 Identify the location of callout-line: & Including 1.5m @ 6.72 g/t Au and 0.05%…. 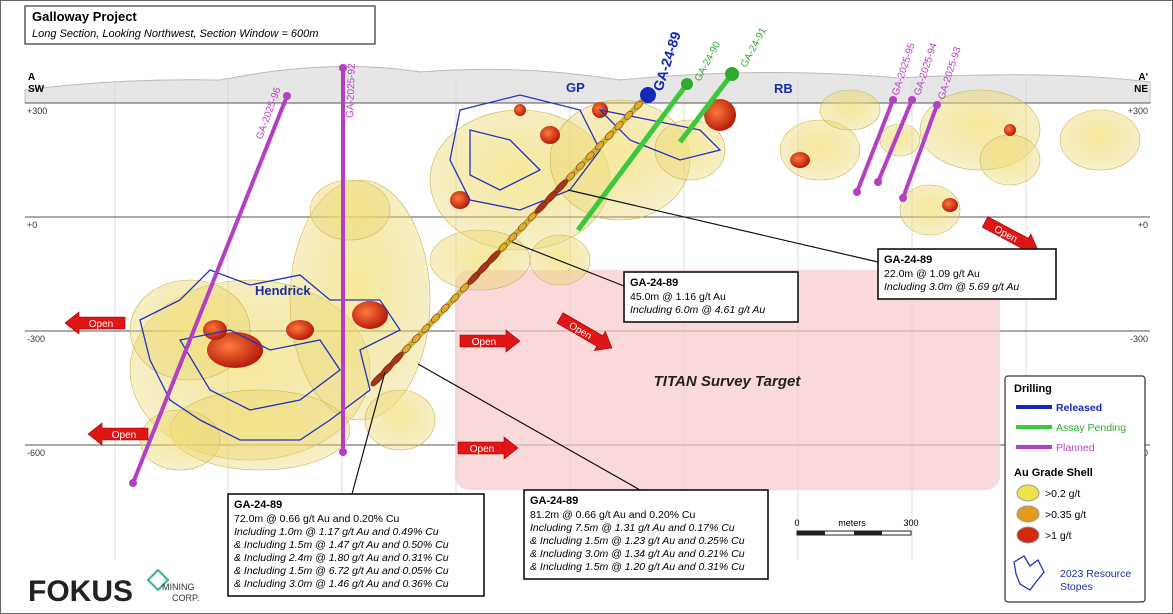
(341, 571).